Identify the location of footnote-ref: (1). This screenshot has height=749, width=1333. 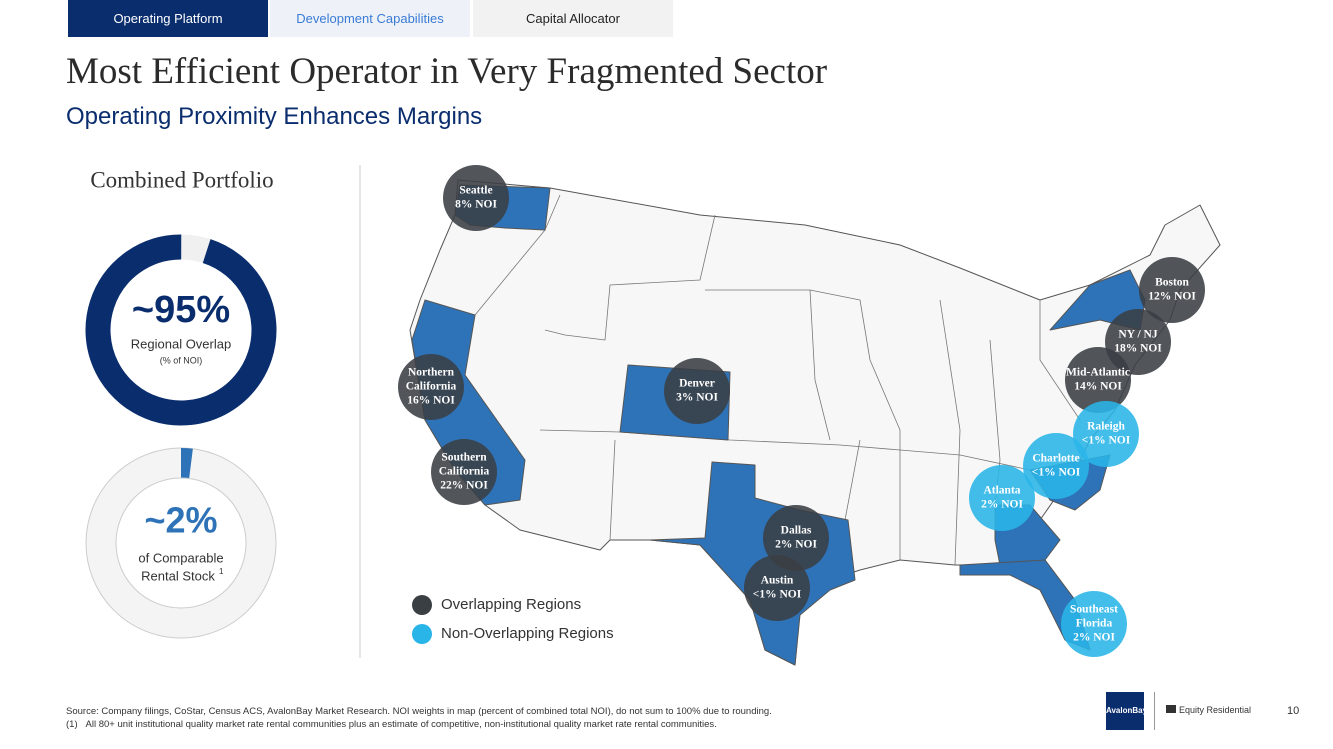
(72, 724).